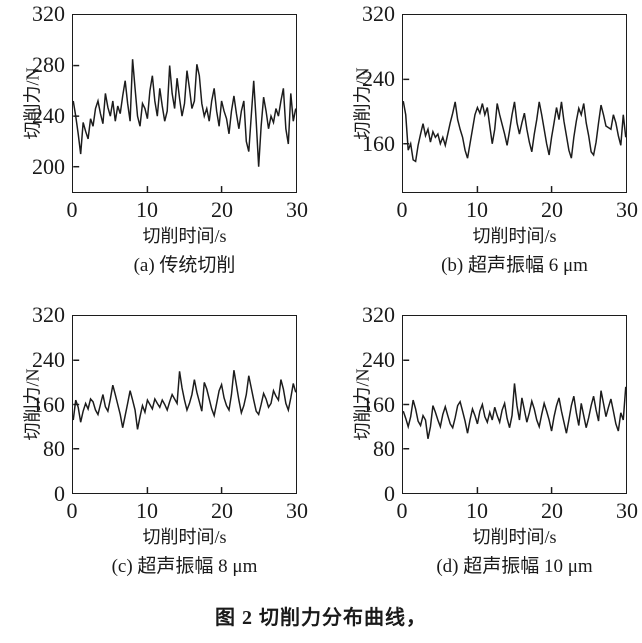  I want to click on y-tick-label: 200, so click(48, 167).